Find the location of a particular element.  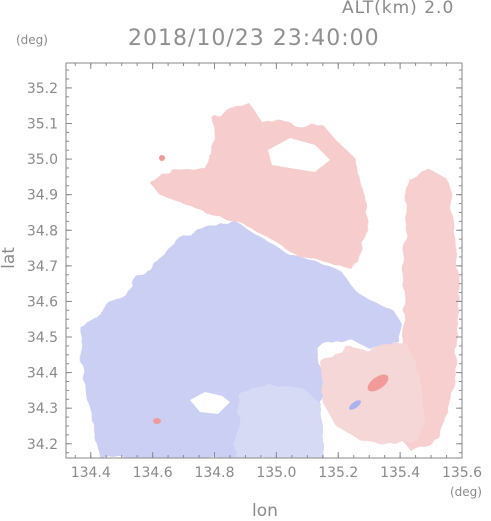

y-tick-label: 34.6 is located at coordinates (42, 302).